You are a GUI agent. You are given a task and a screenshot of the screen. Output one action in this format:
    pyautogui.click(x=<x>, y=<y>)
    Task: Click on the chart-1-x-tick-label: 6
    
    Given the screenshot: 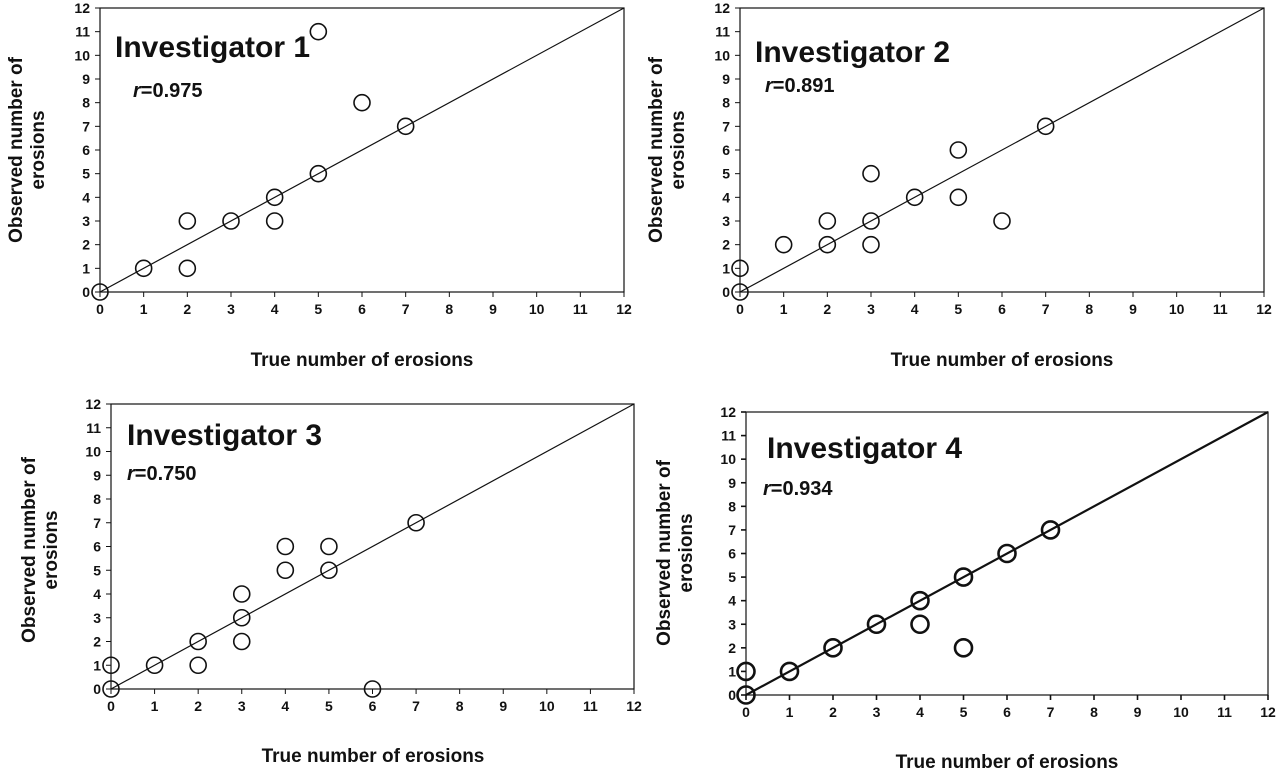 What is the action you would take?
    pyautogui.click(x=362, y=309)
    